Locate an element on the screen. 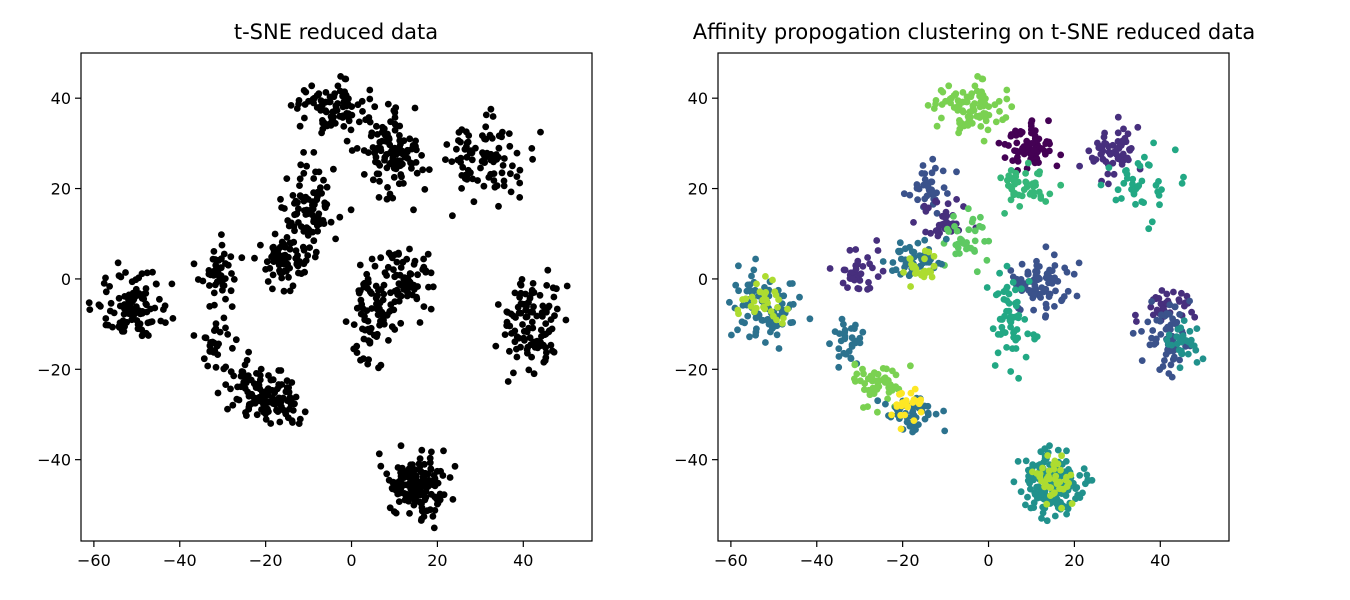 The width and height of the screenshot is (1350, 600). y-tick-label: 0 is located at coordinates (703, 279).